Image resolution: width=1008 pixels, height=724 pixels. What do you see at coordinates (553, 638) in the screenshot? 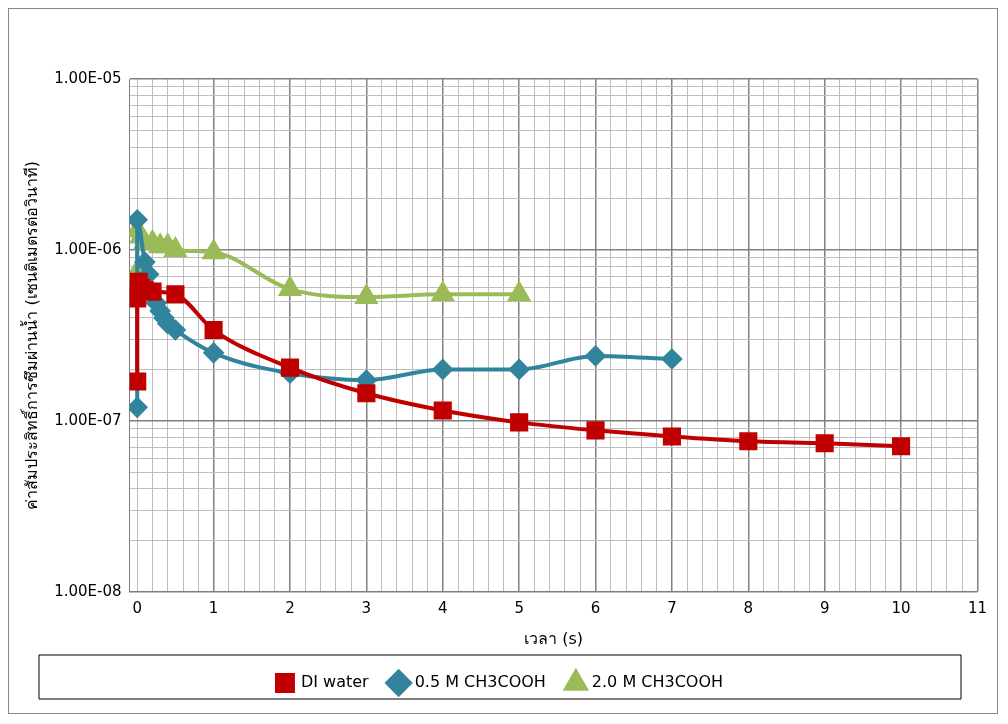
I see `x-axis-title: เวลา (s)` at bounding box center [553, 638].